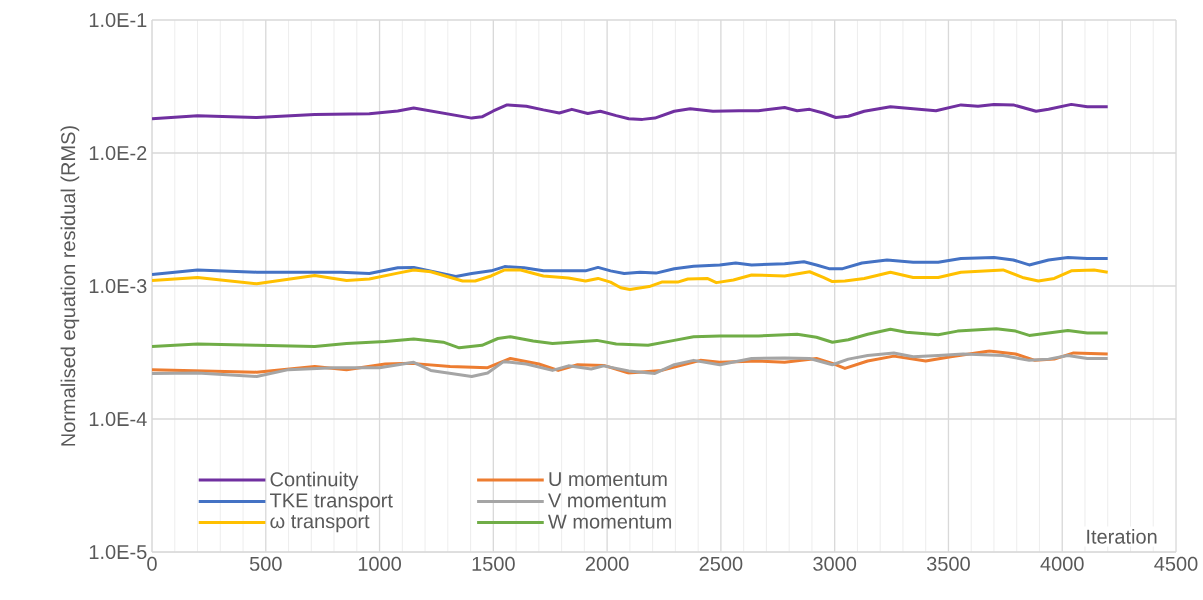 This screenshot has width=1203, height=600. What do you see at coordinates (607, 563) in the screenshot?
I see `x-tick-label: 2000` at bounding box center [607, 563].